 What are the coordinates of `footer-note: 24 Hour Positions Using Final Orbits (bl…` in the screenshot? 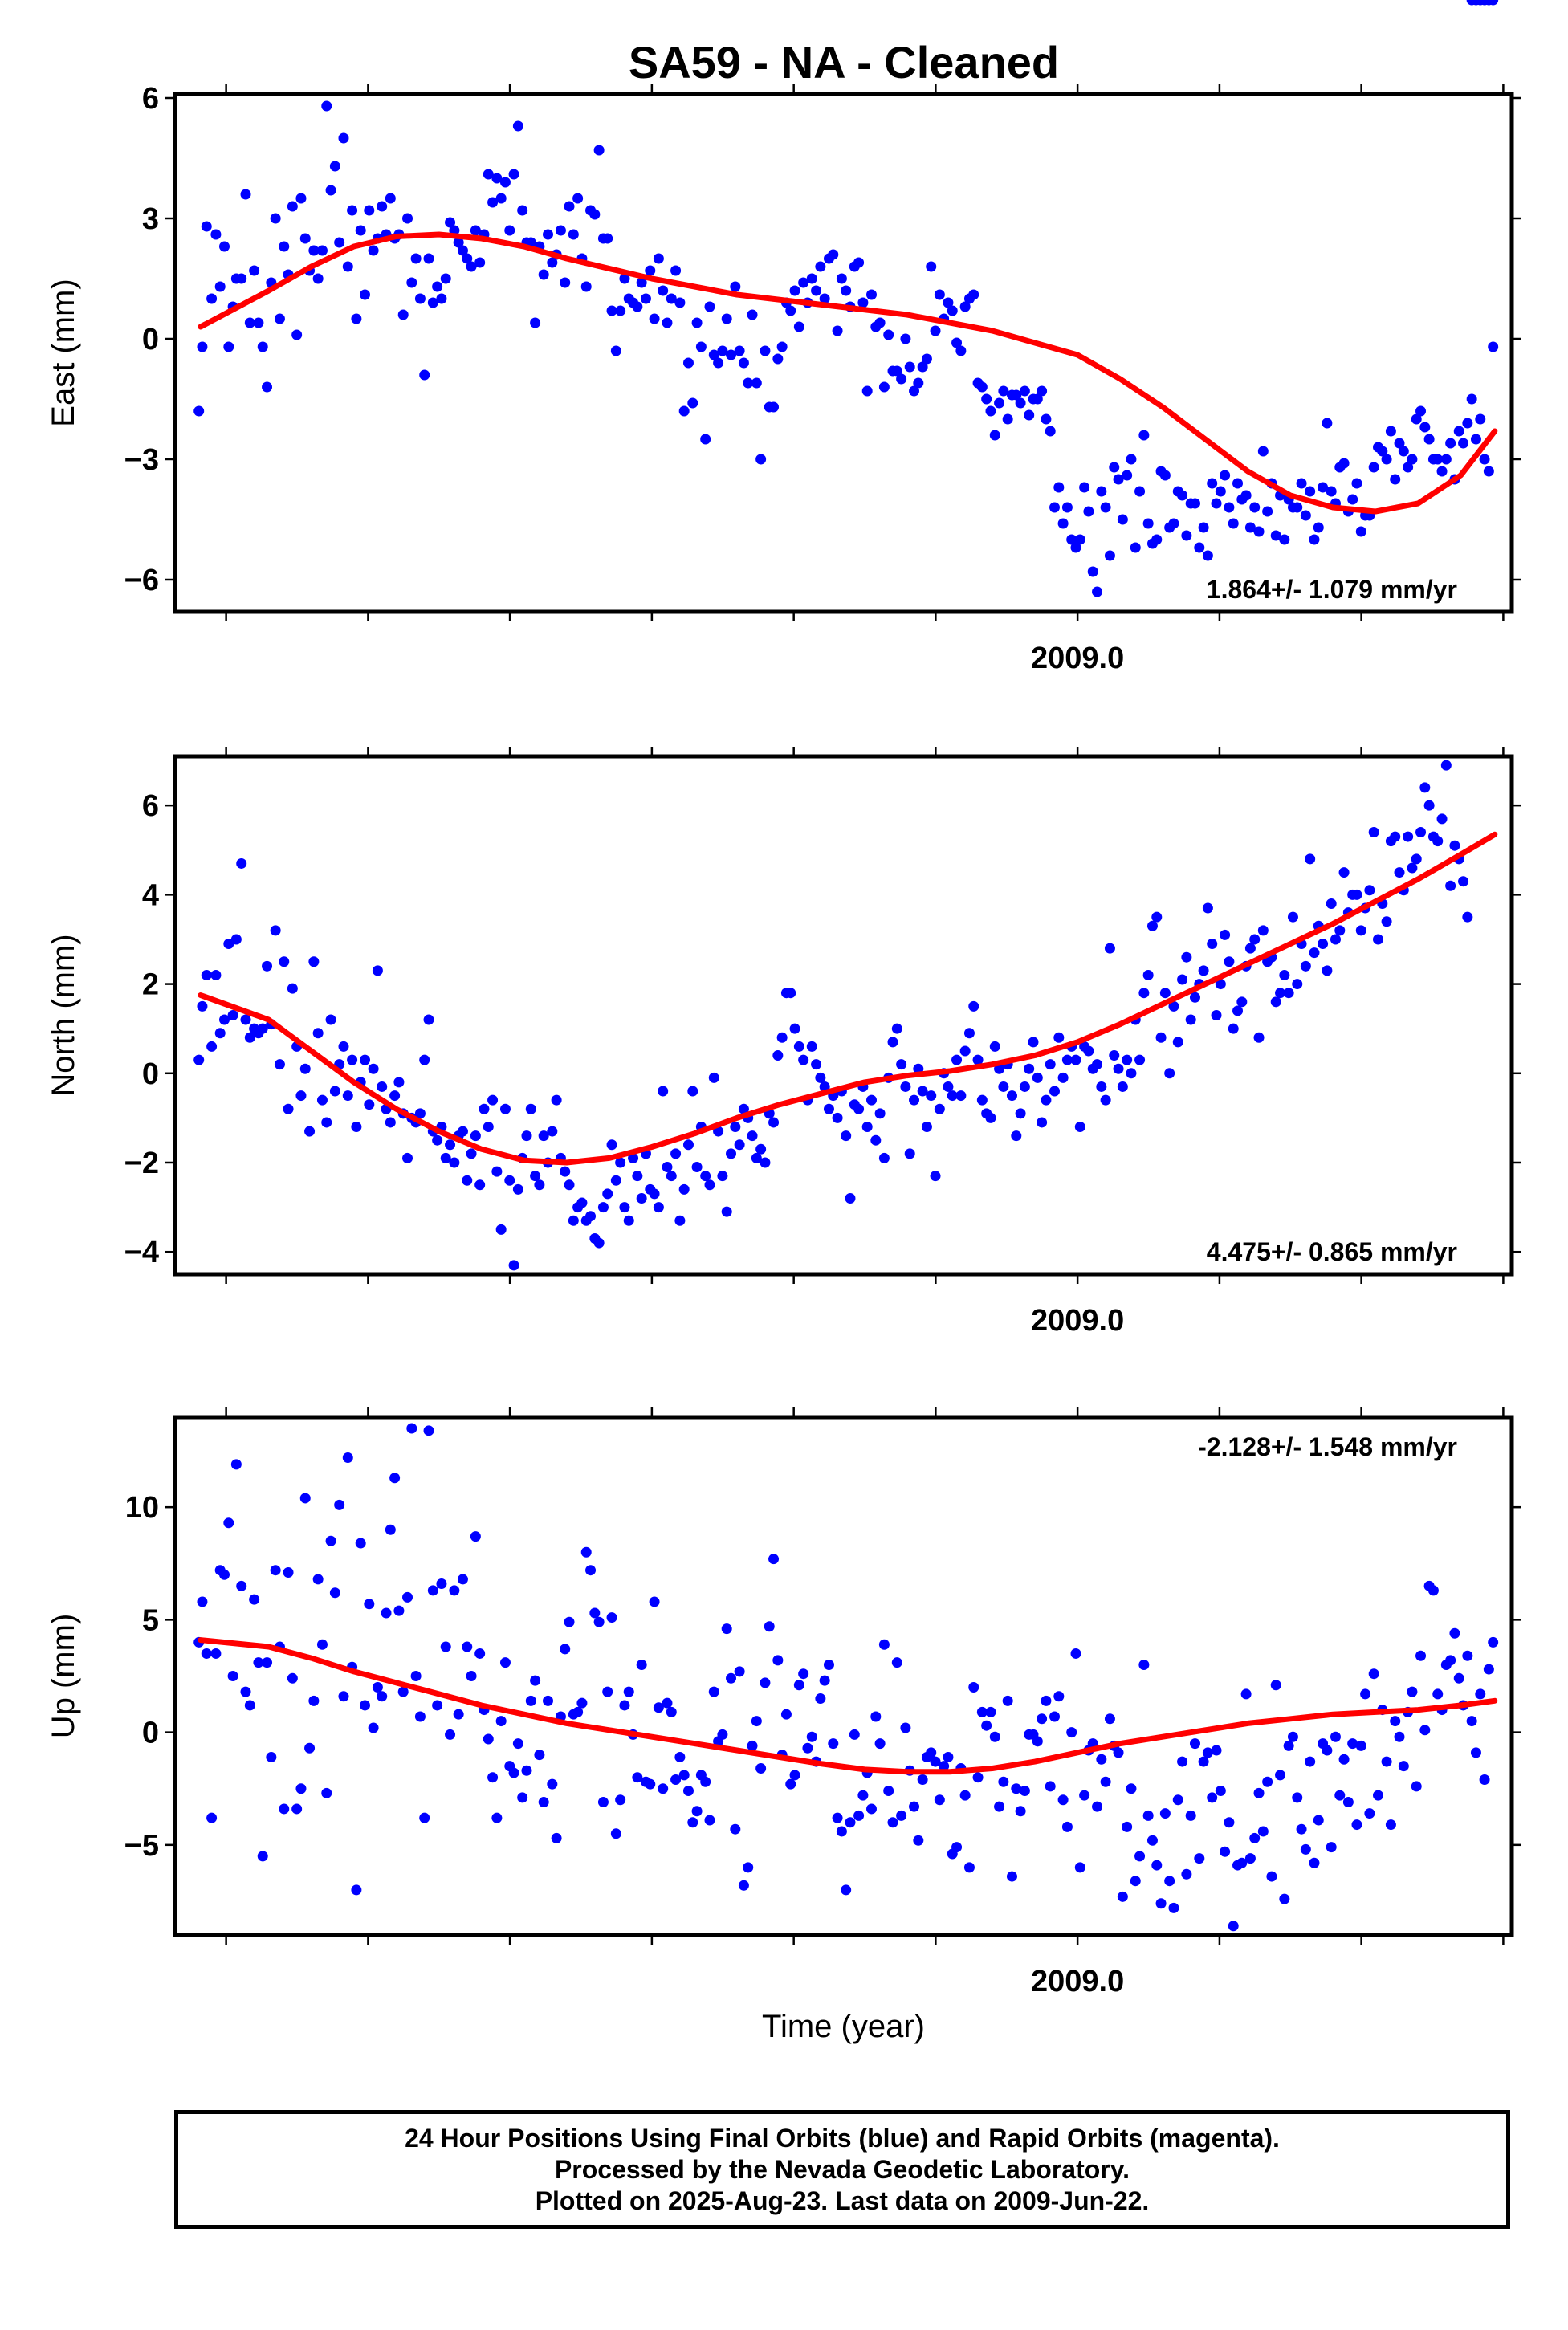 It's located at (842, 2169).